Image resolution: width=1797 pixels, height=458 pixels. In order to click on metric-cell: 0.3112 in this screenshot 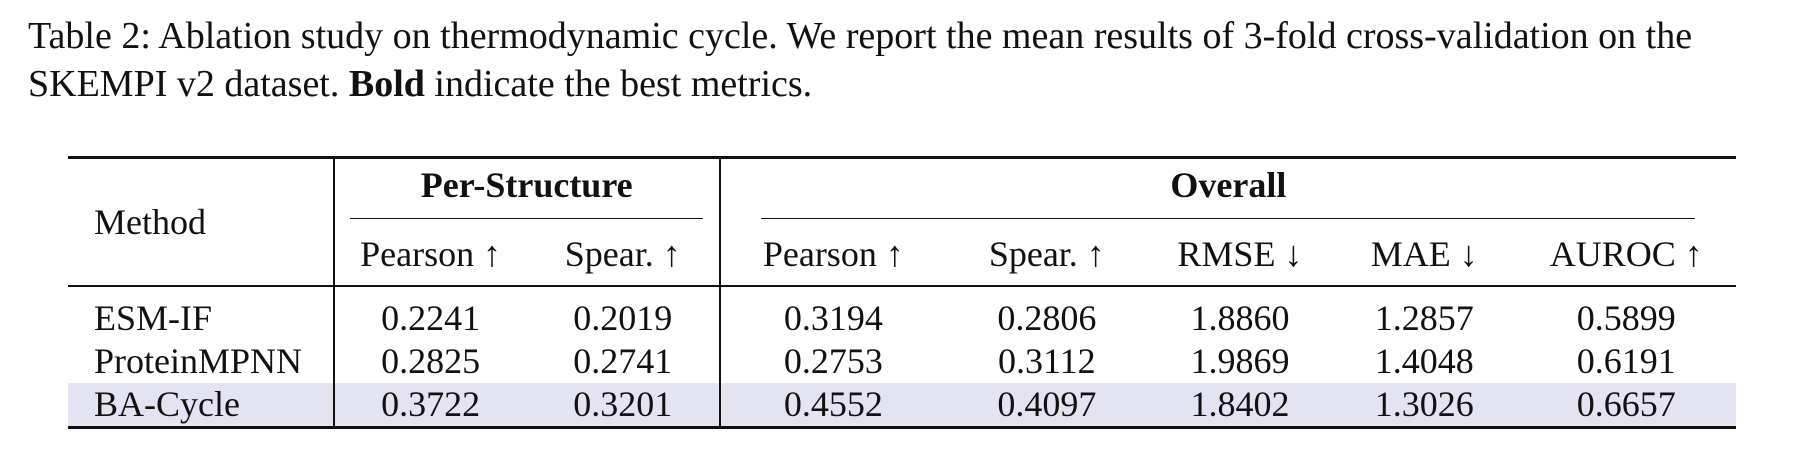, I will do `click(1046, 361)`.